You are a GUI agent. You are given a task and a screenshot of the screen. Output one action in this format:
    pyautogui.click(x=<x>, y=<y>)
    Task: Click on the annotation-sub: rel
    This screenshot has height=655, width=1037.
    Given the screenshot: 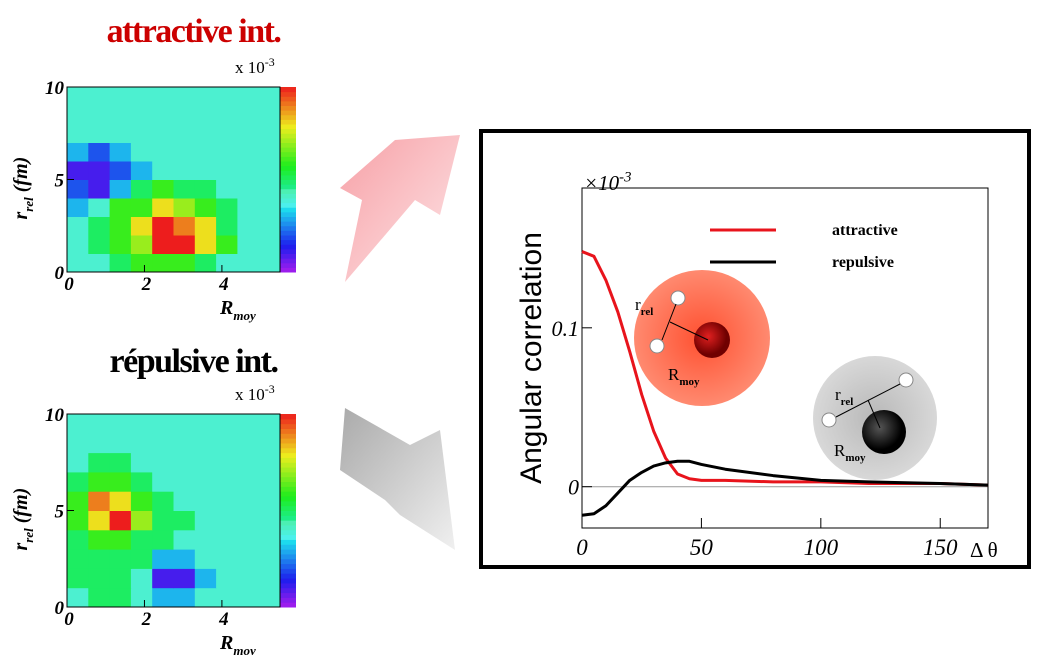 What is the action you would take?
    pyautogui.click(x=847, y=402)
    